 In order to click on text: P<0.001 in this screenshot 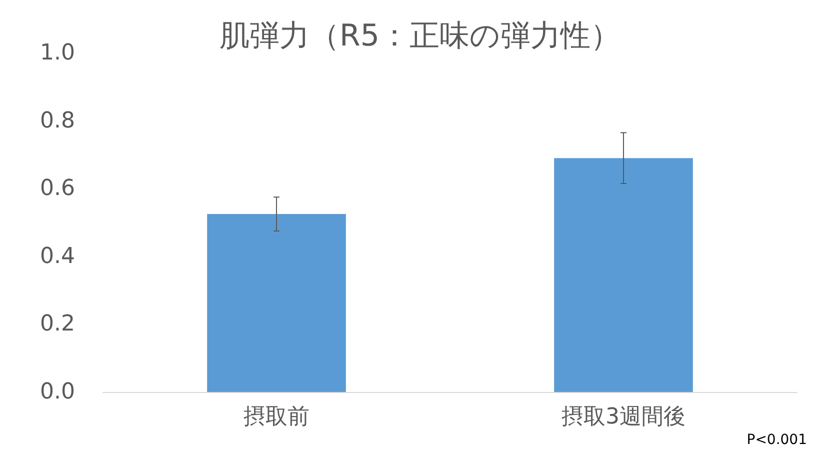, I will do `click(777, 440)`.